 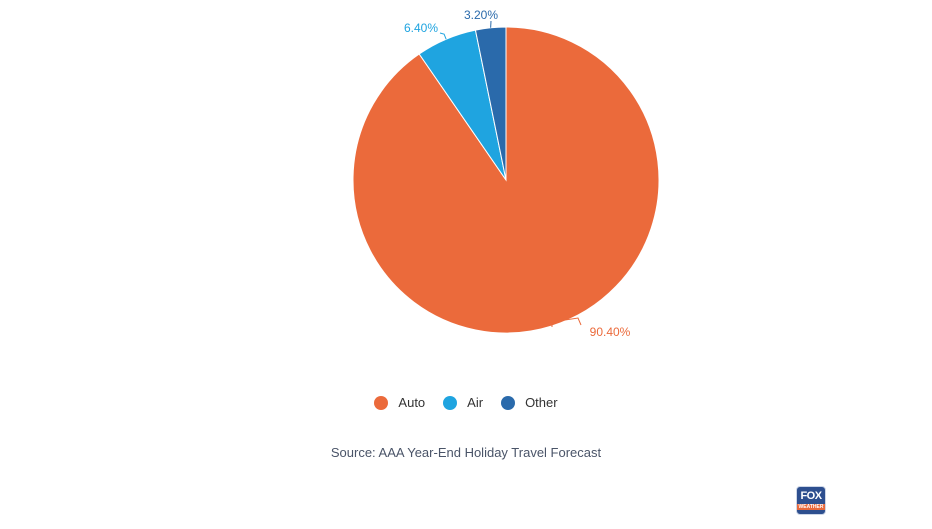 I want to click on logo-text-top: FOX, so click(x=810, y=496).